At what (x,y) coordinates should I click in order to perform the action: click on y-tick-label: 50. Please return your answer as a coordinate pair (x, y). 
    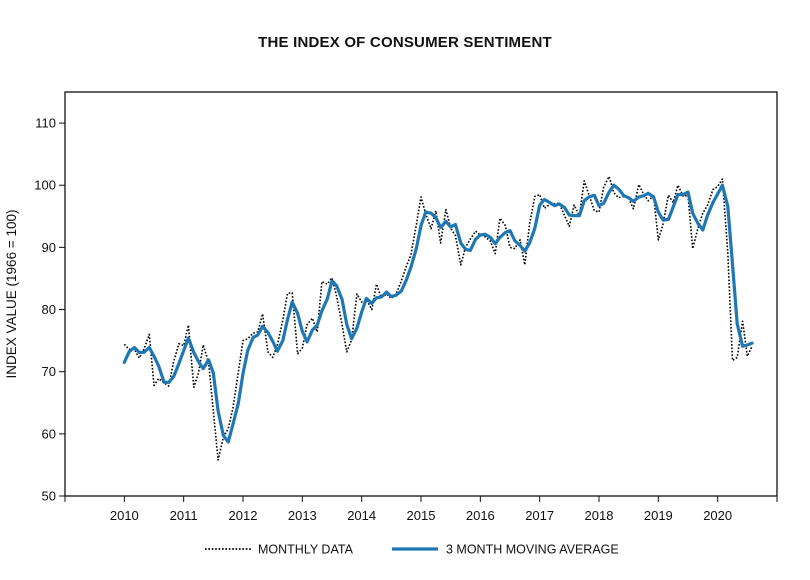
    Looking at the image, I should click on (49, 496).